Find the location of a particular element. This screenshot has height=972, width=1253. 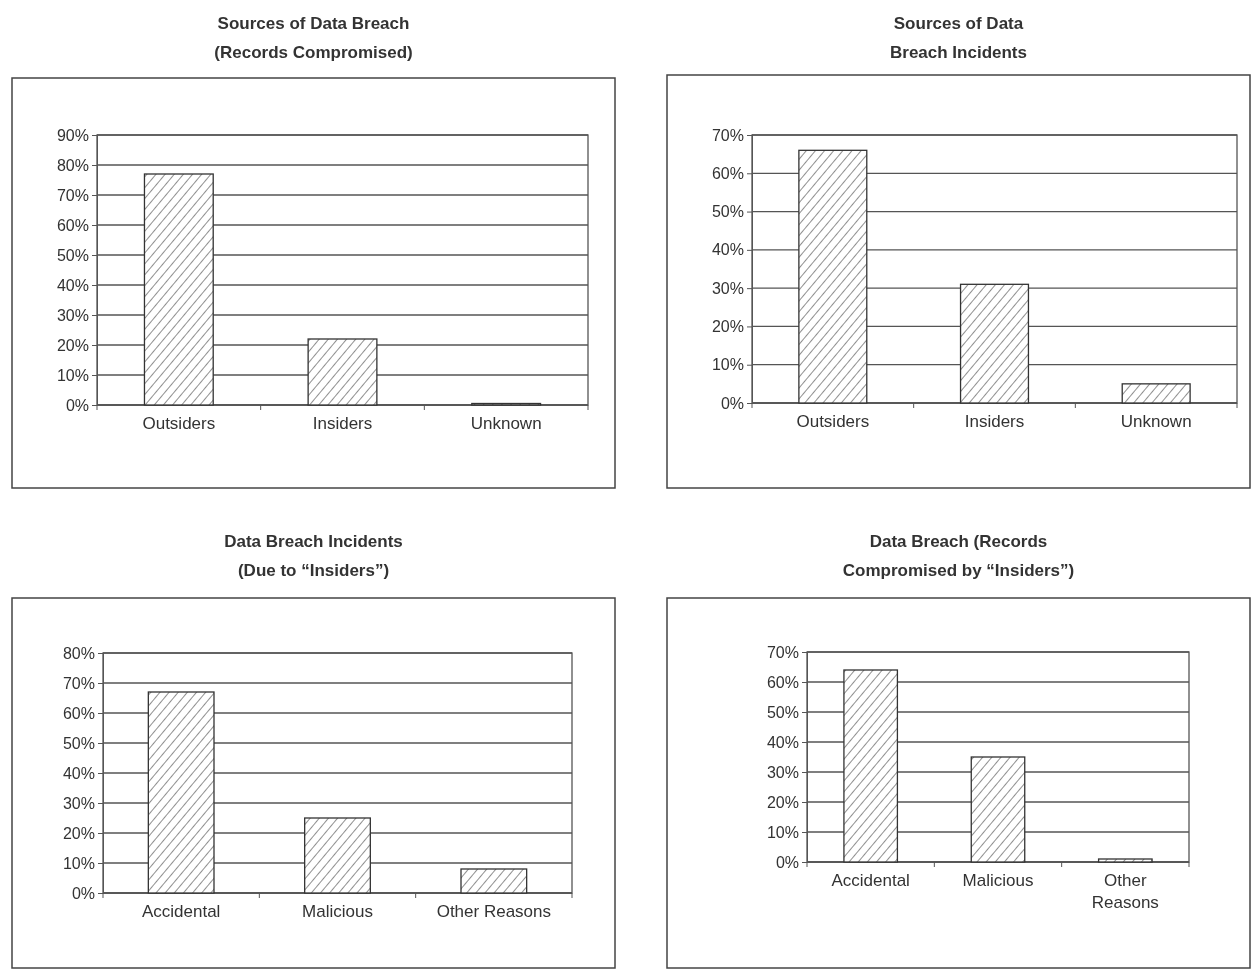

chart-title: Sources of Data Breach (Records Compromised) is located at coordinates (313, 37).